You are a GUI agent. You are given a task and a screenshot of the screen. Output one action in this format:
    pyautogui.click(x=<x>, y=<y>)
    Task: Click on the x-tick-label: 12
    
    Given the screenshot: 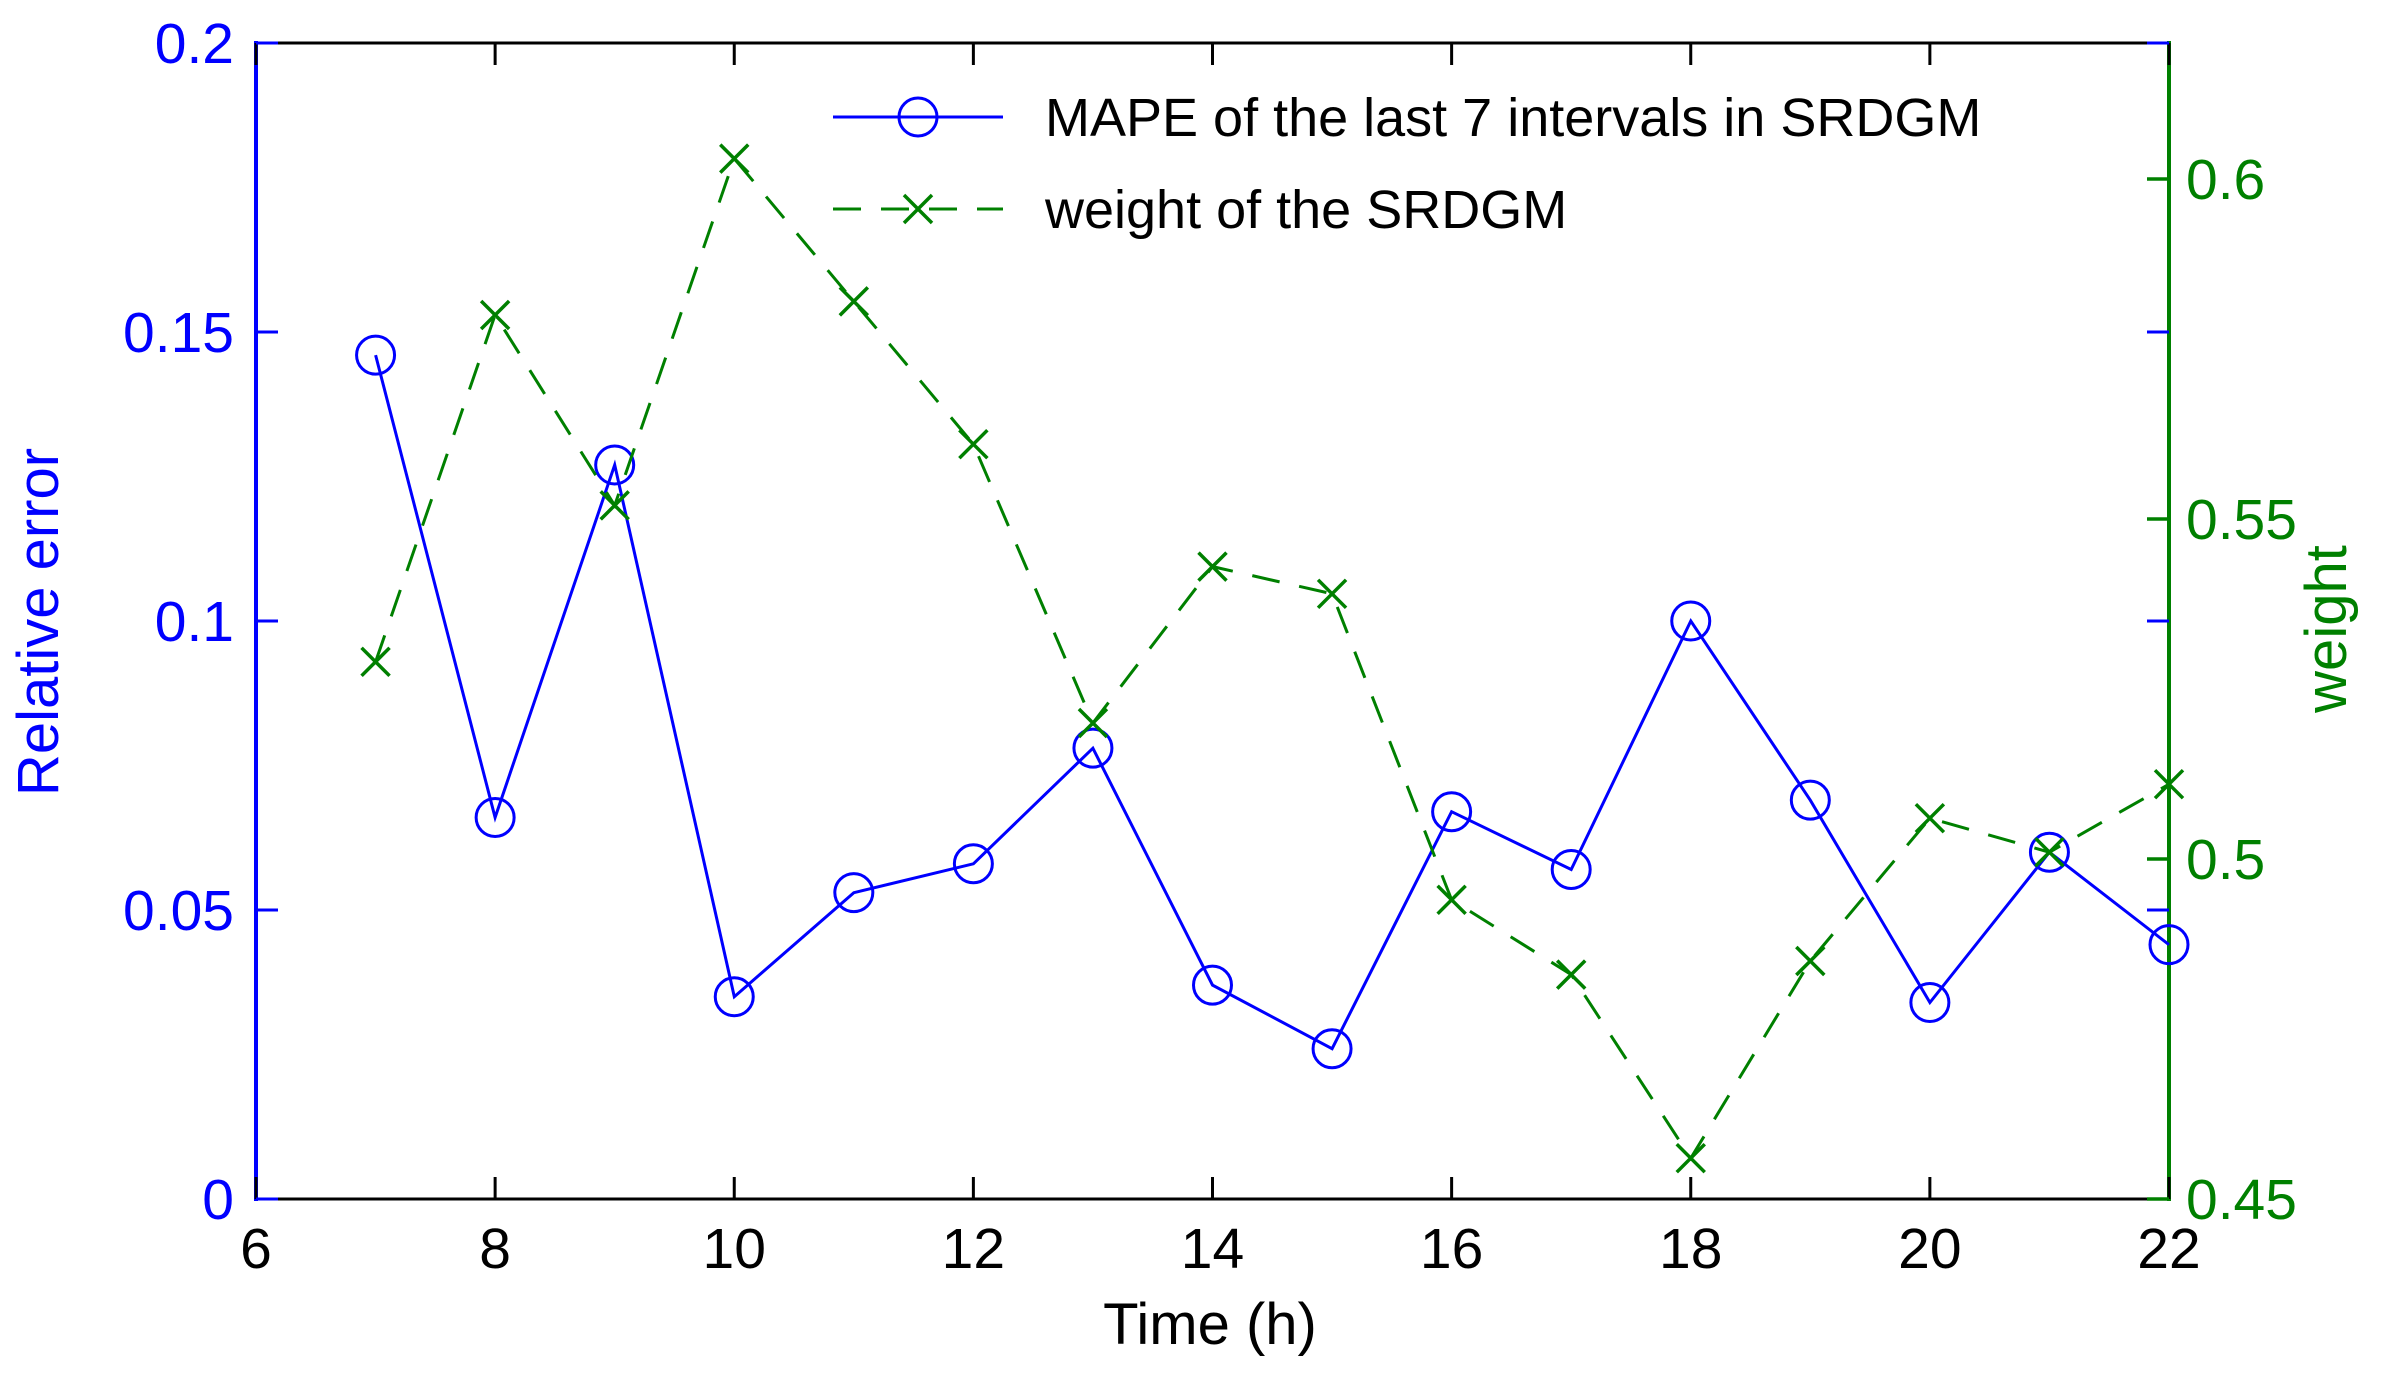 What is the action you would take?
    pyautogui.click(x=973, y=1249)
    